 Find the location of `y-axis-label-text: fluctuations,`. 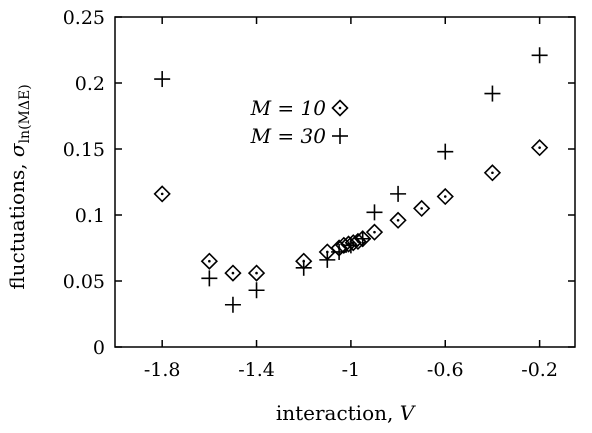

y-axis-label-text: fluctuations, is located at coordinates (17, 223).